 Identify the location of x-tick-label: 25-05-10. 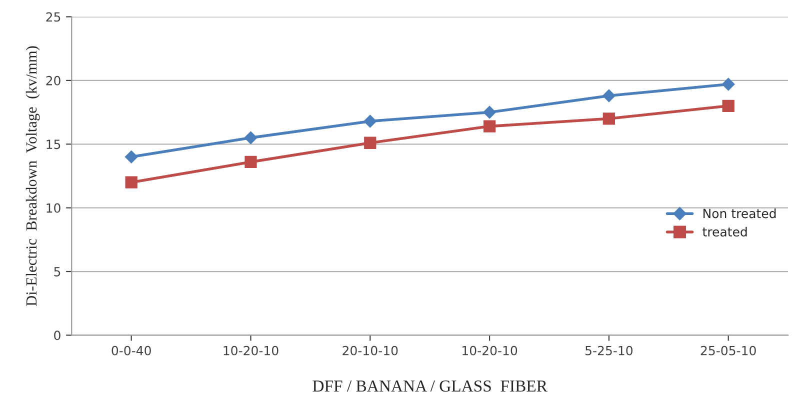
(728, 351).